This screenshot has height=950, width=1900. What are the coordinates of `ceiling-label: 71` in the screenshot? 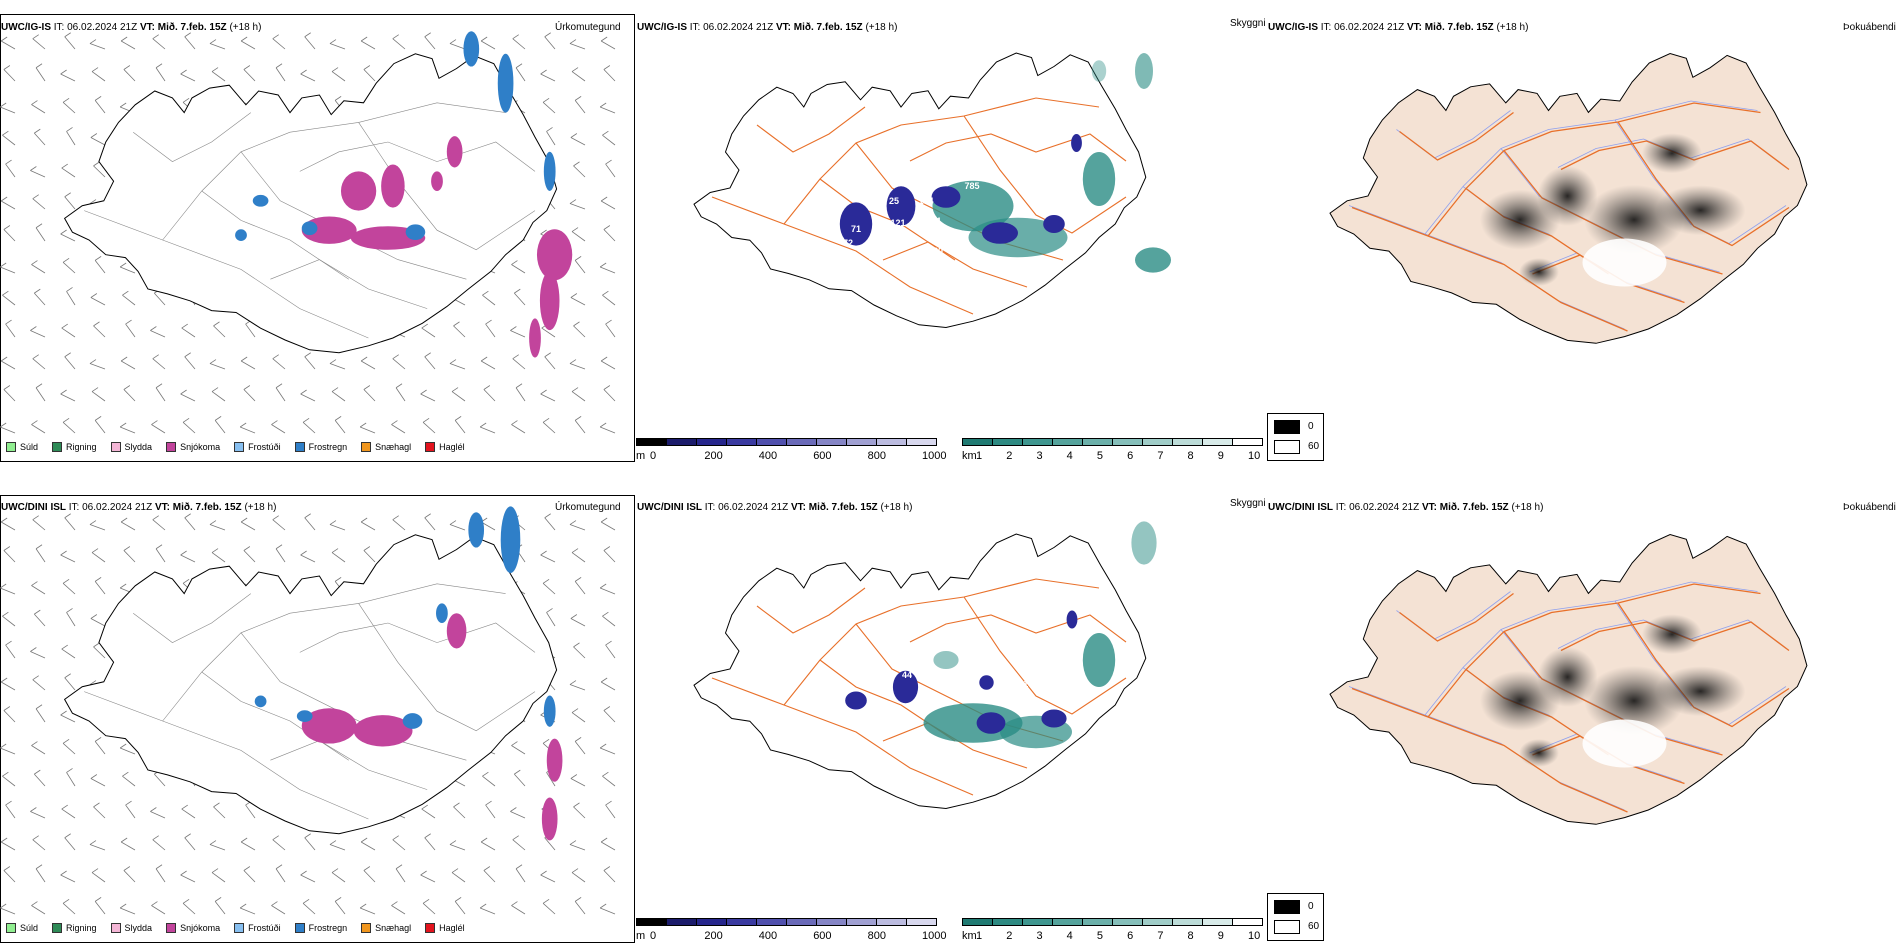 It's located at (856, 229).